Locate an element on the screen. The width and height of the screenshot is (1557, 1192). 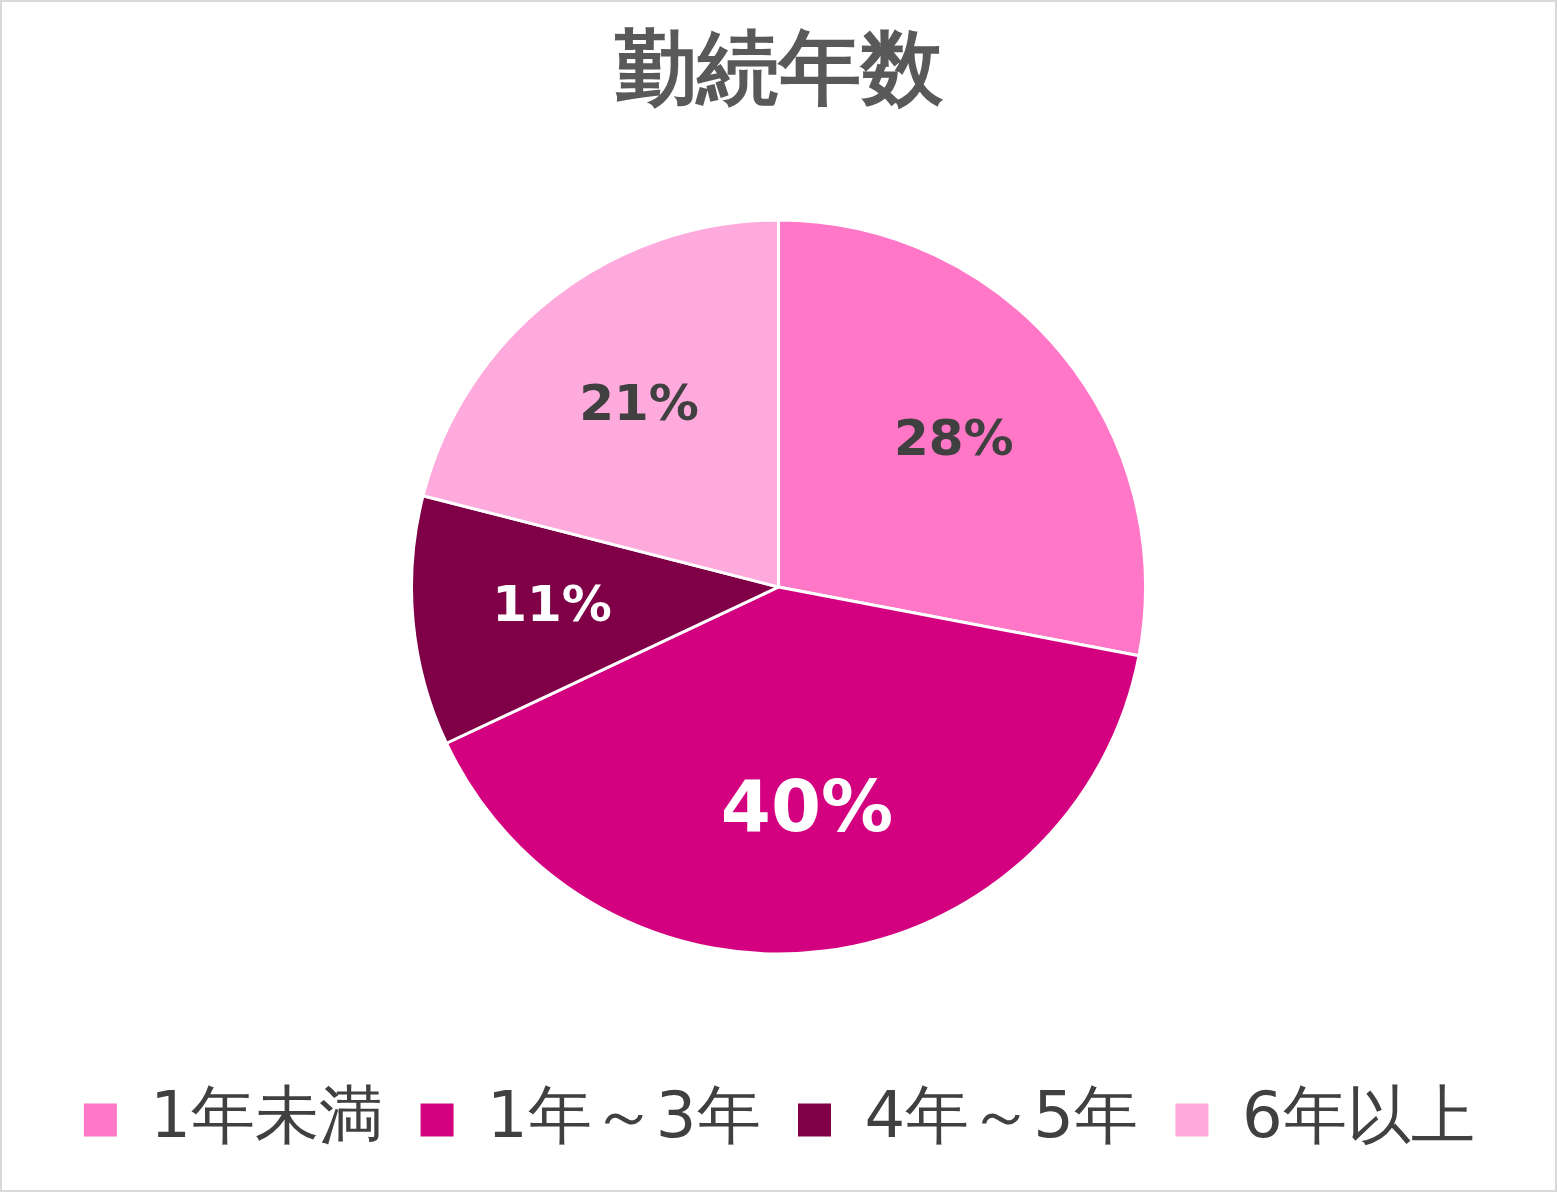
data-label: 21% is located at coordinates (639, 403).